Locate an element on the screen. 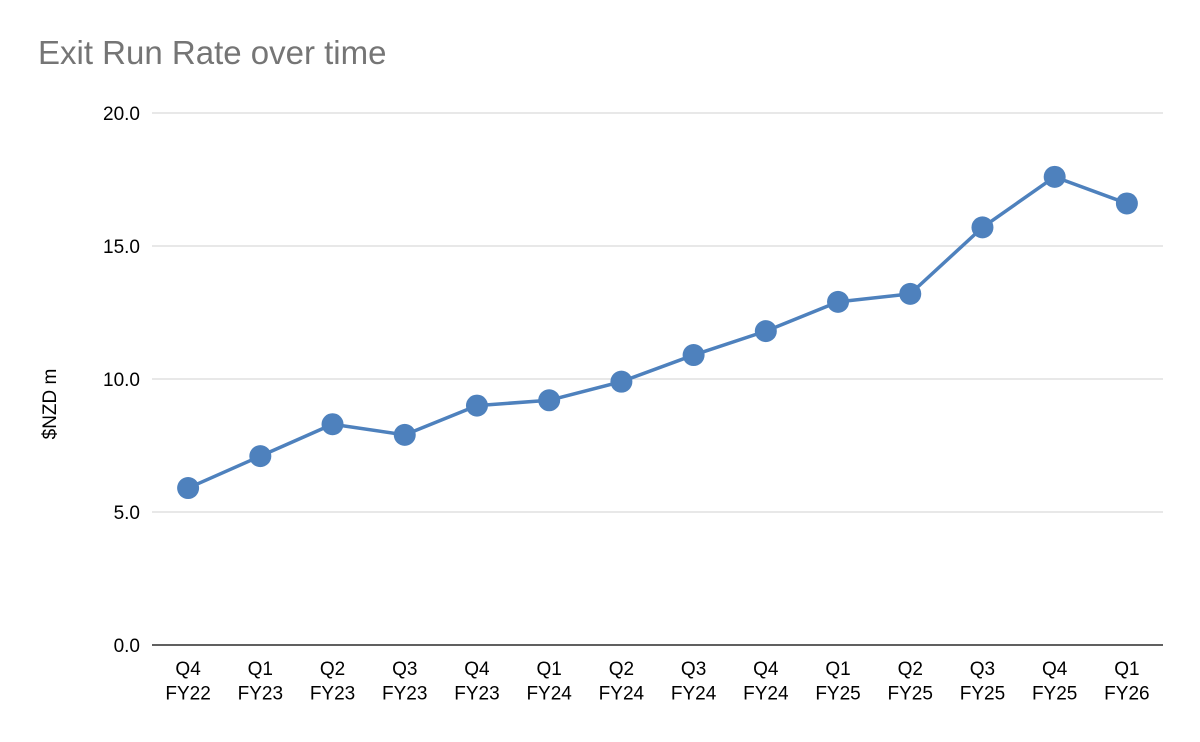 The width and height of the screenshot is (1200, 742). y-tick-label: 0.0 is located at coordinates (127, 646).